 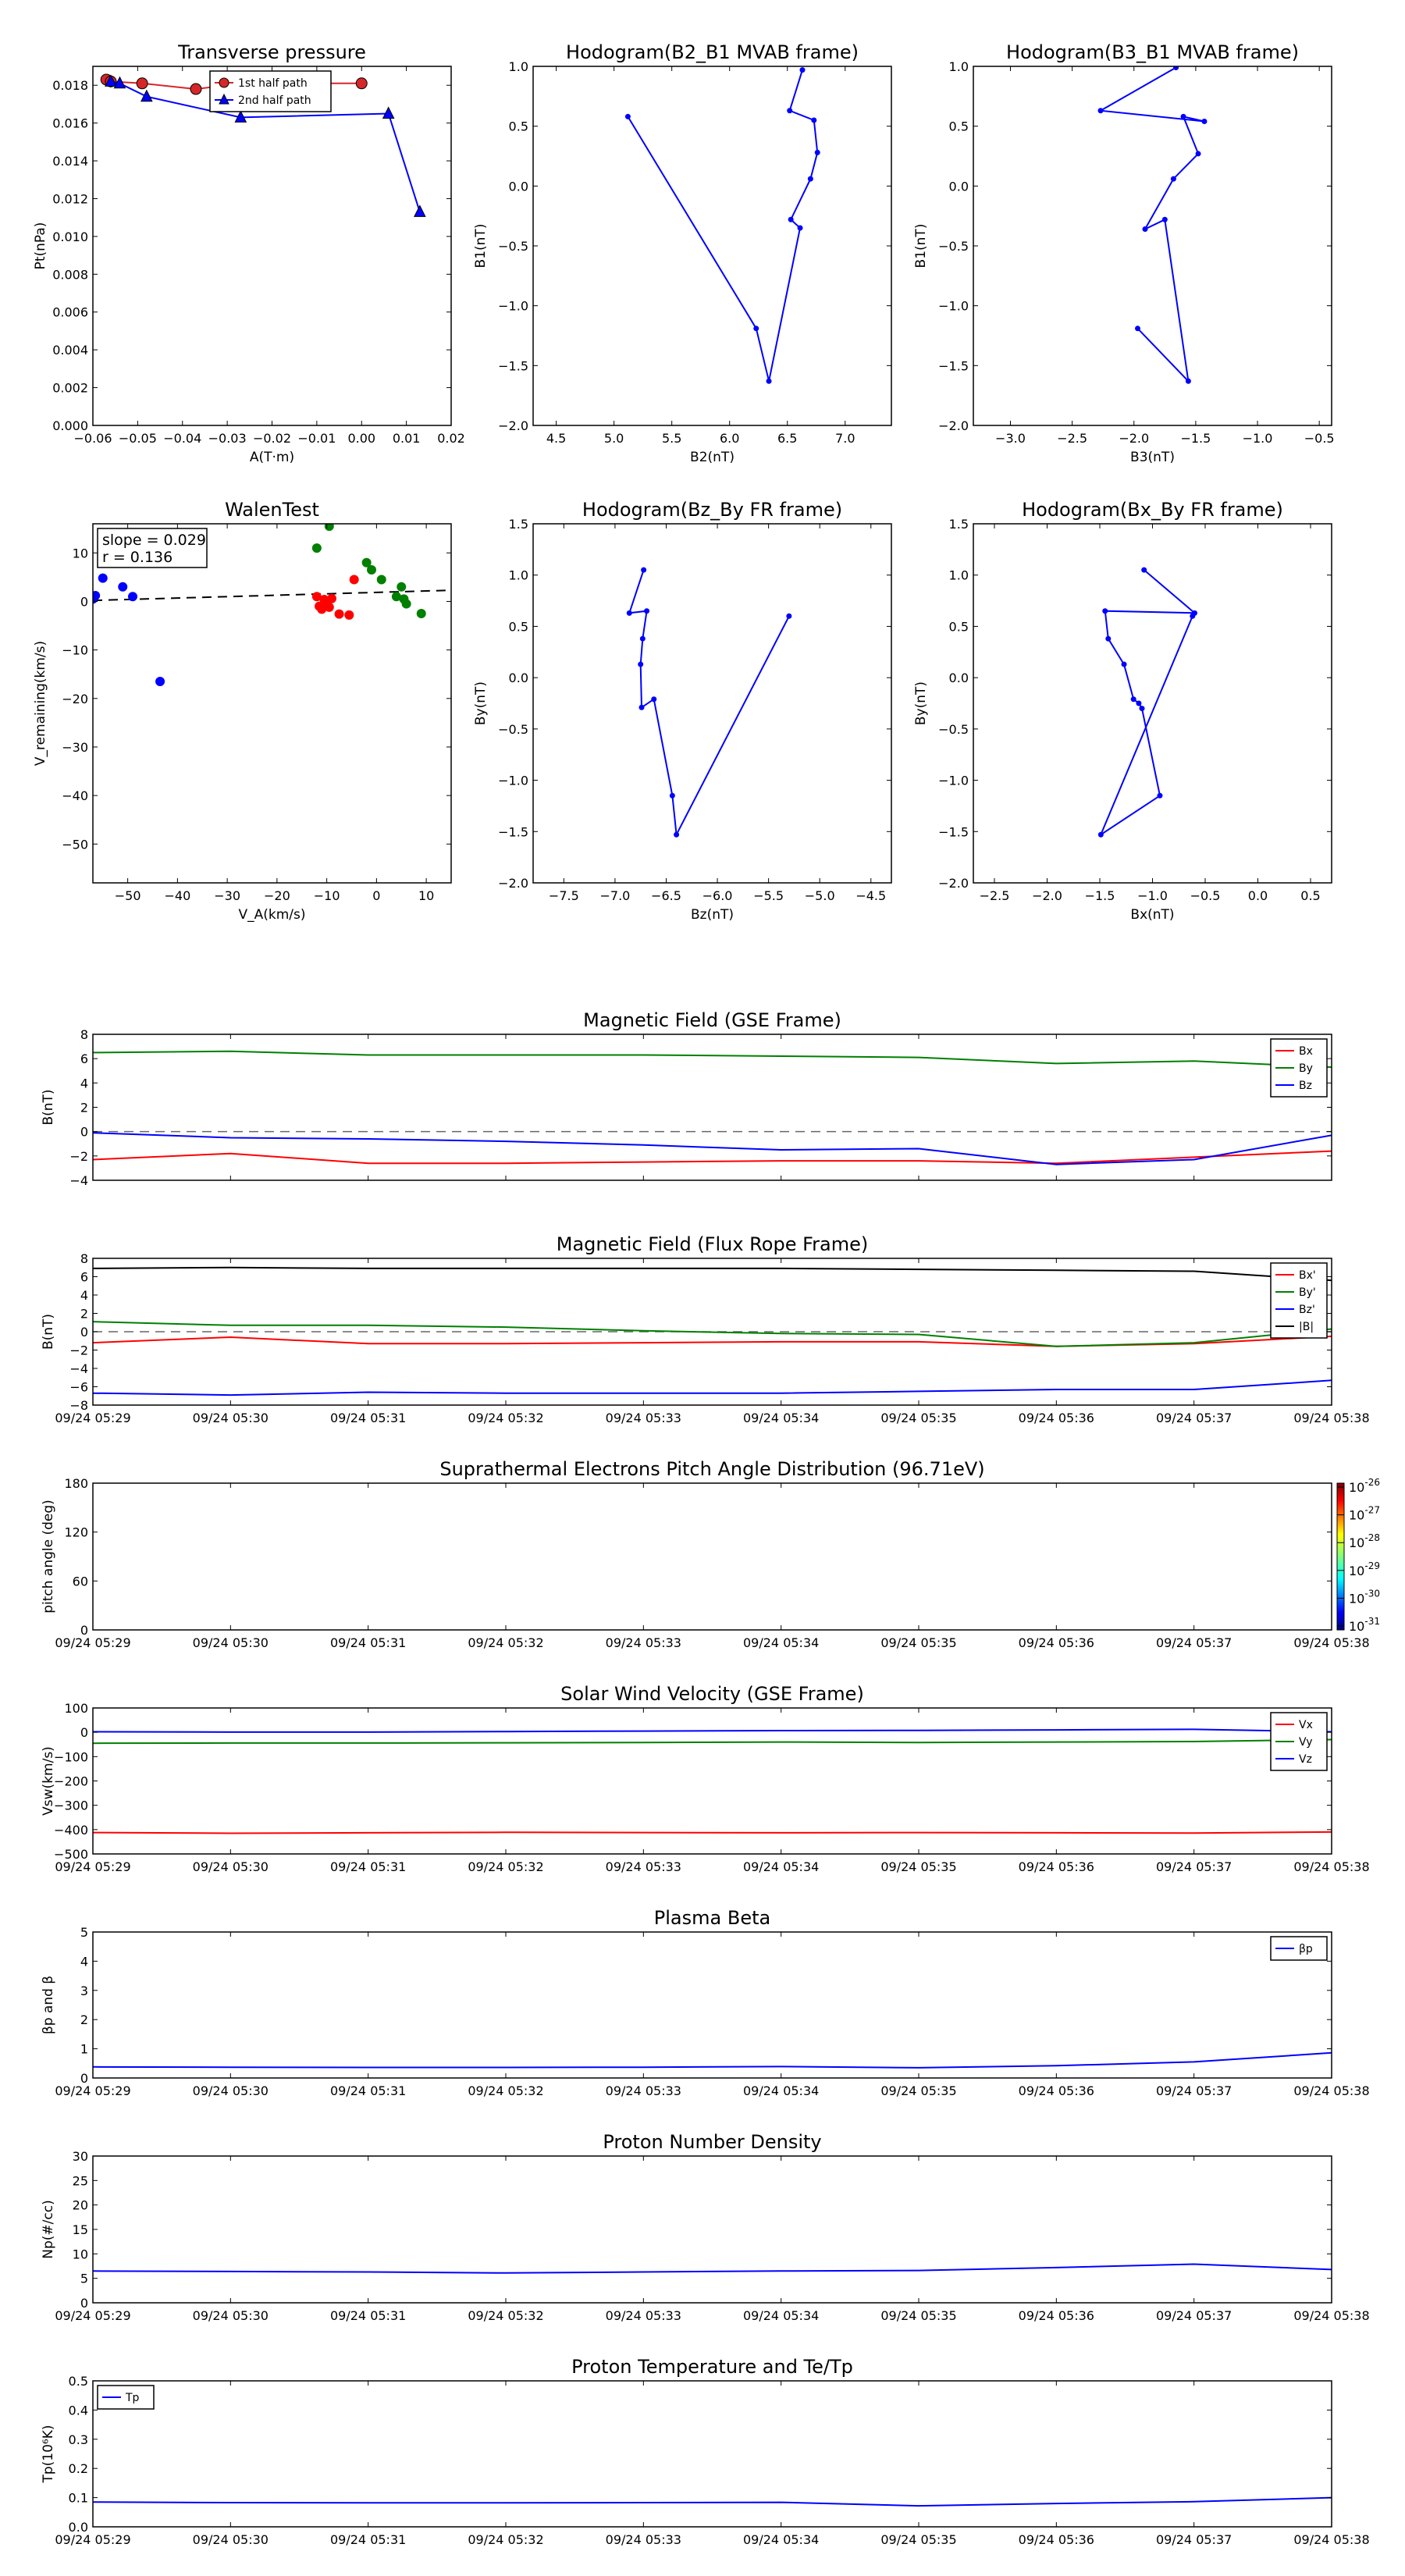 What do you see at coordinates (70, 161) in the screenshot?
I see `y-tick-label: 0.014` at bounding box center [70, 161].